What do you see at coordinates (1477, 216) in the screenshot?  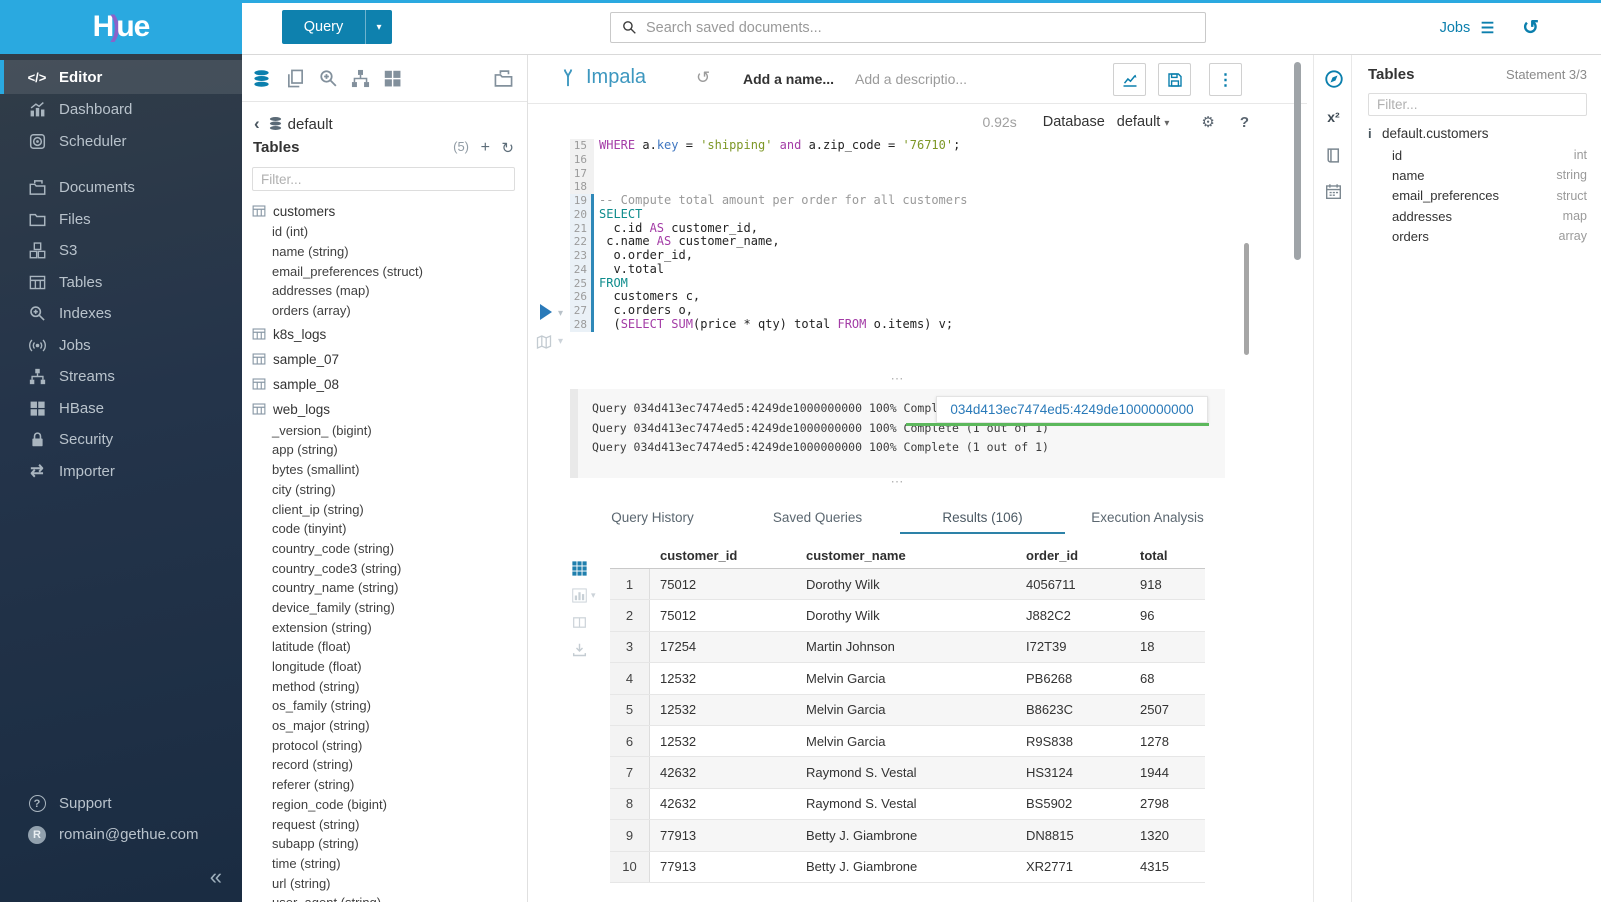 I see `right-column-addresses: addresses map` at bounding box center [1477, 216].